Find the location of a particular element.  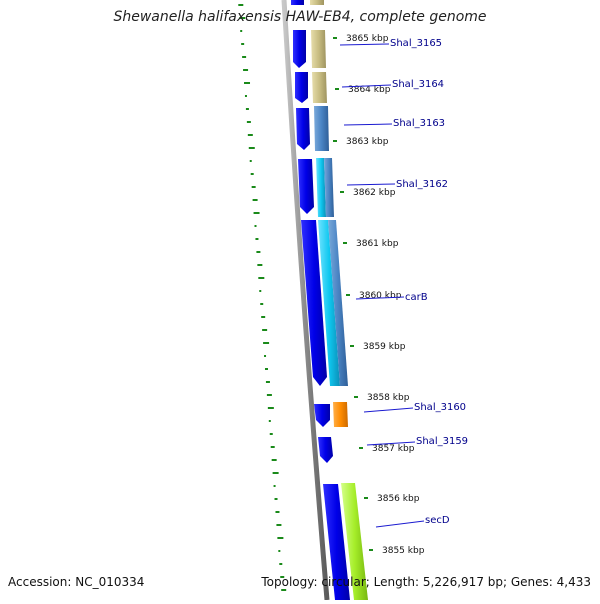

kbp-tick-label: 3860 kbp is located at coordinates (380, 296).